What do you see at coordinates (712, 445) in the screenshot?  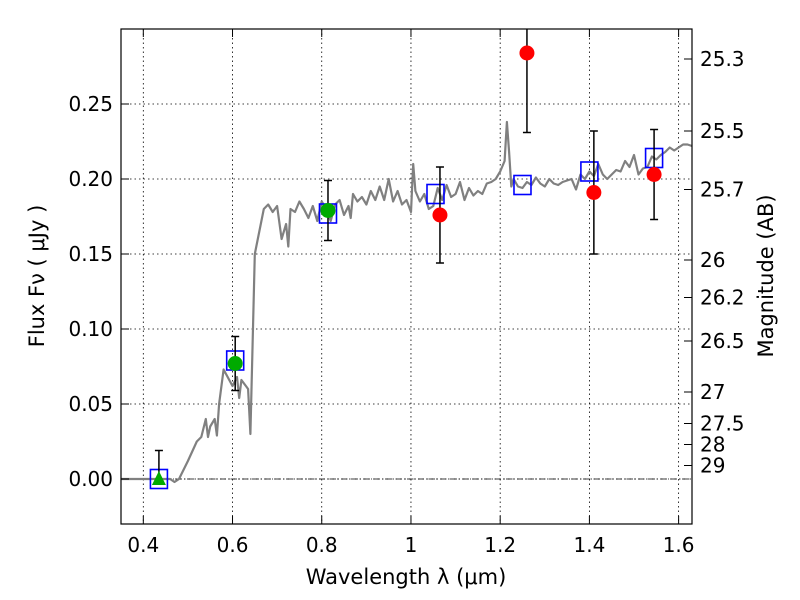 I see `magnitude-tick-label: 28` at bounding box center [712, 445].